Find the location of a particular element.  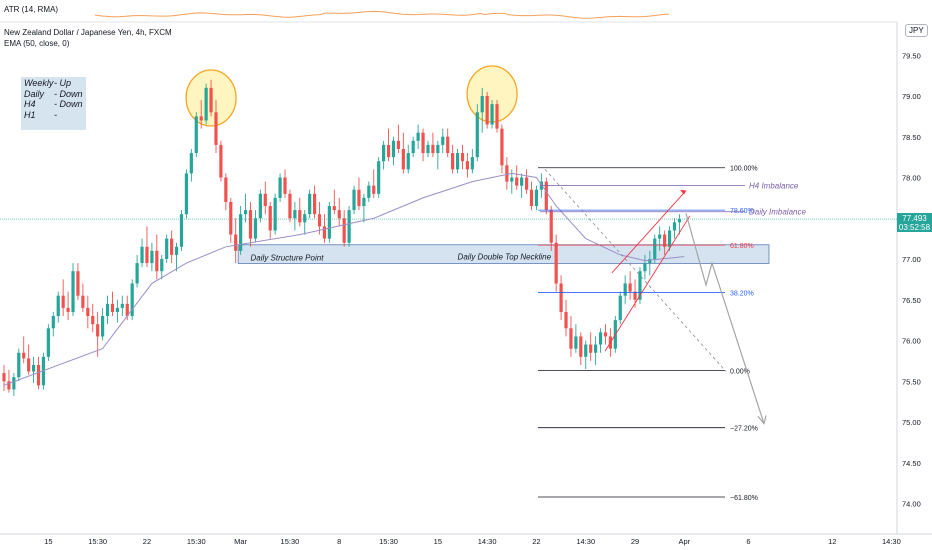

bias-row-h1: H1 - is located at coordinates (53, 115).